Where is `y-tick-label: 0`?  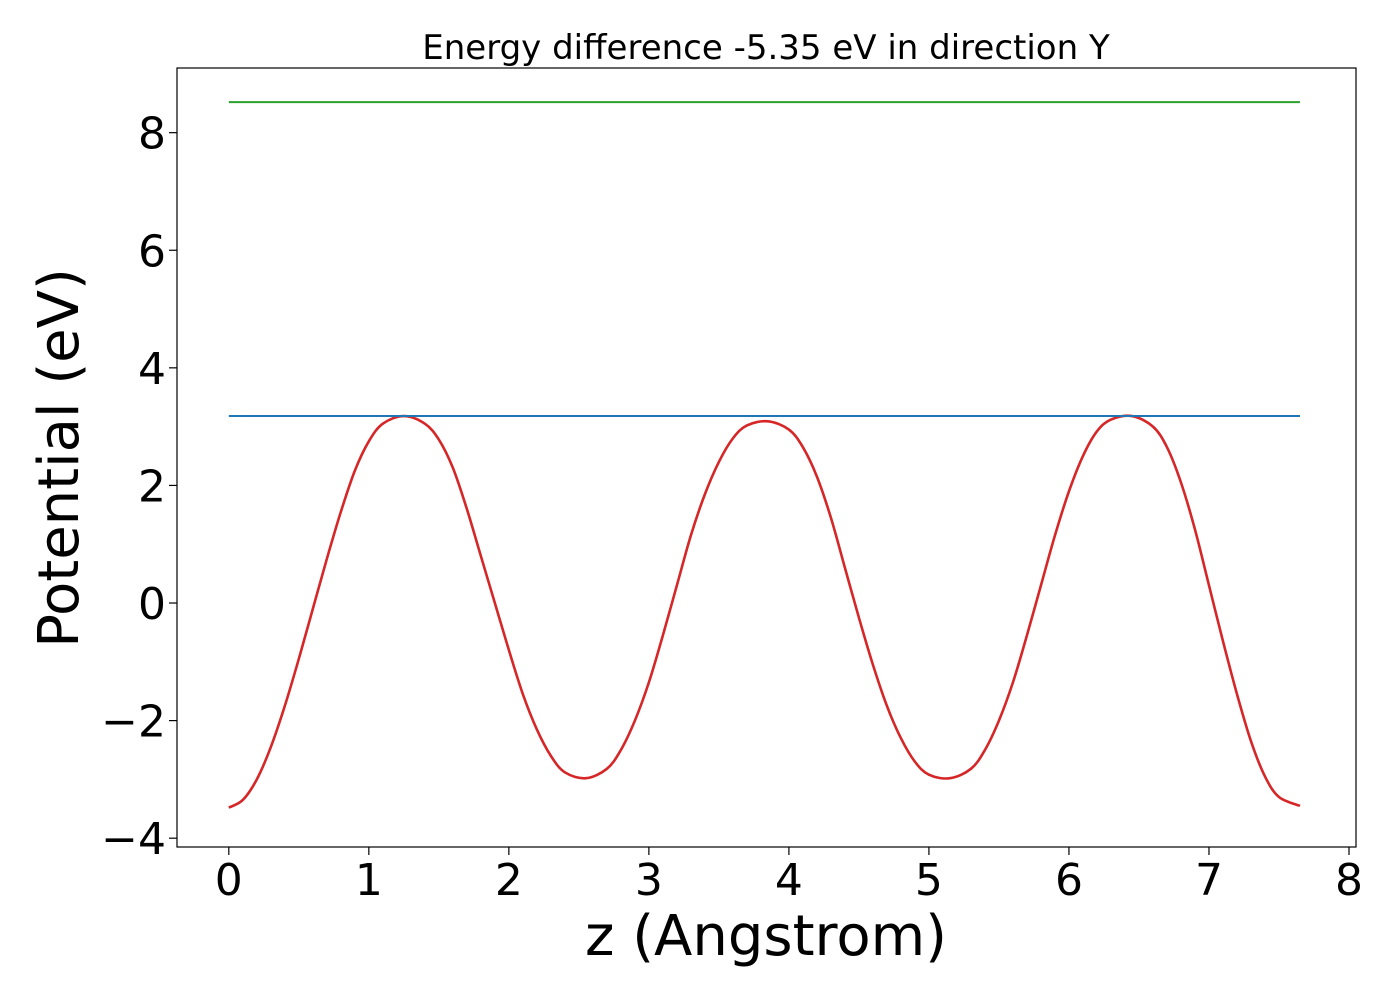 y-tick-label: 0 is located at coordinates (152, 604).